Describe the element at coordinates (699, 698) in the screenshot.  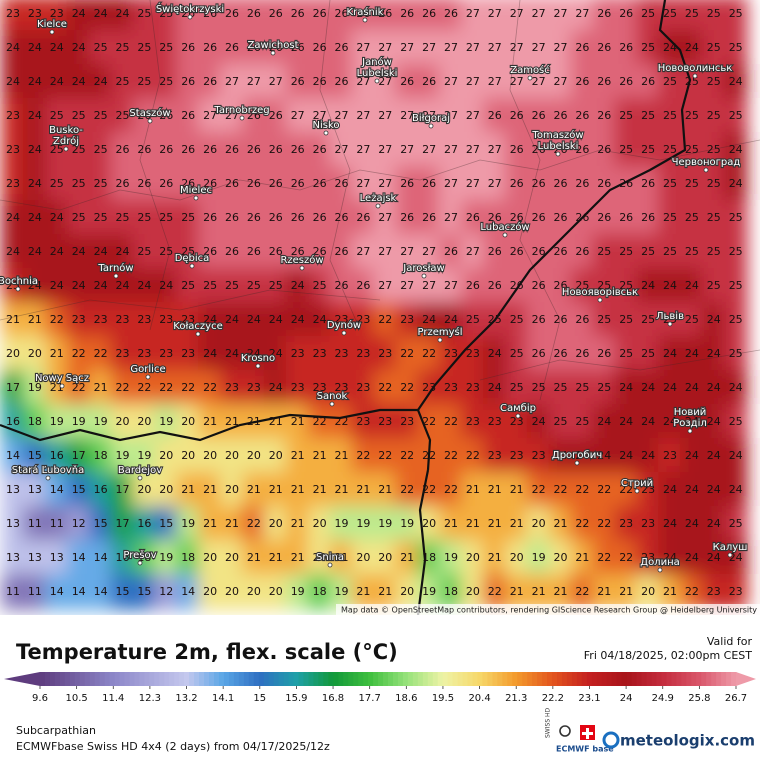
I see `scale-label: 25.8` at that location.